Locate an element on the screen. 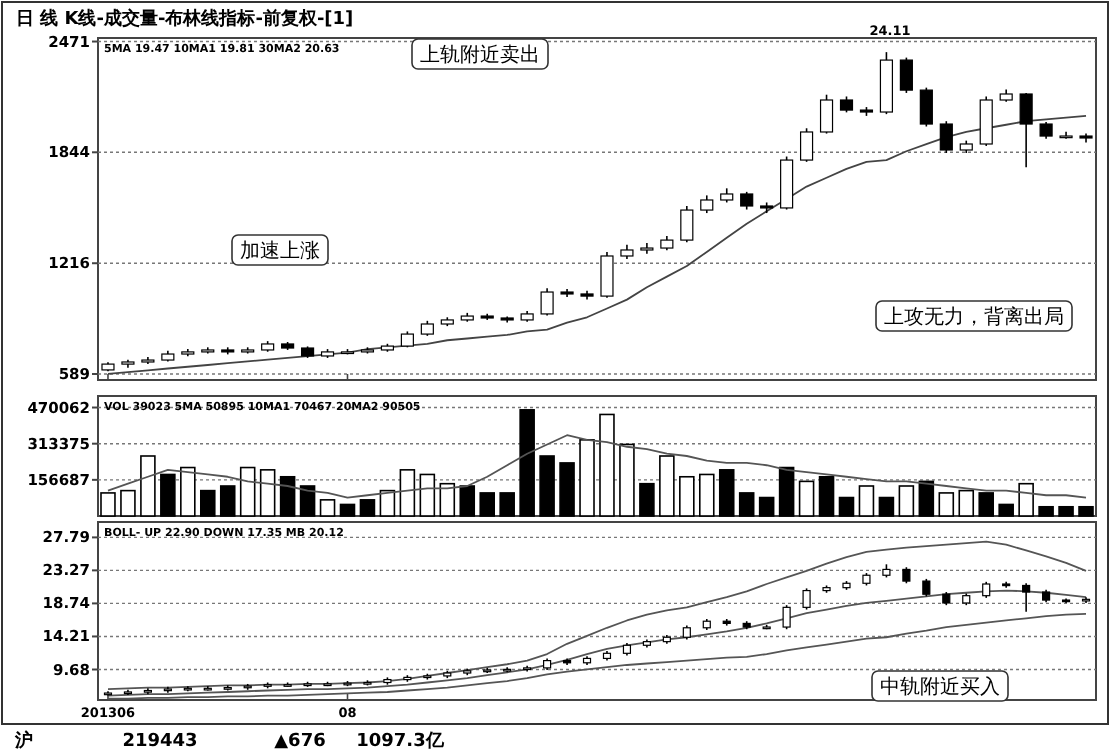 Image resolution: width=1110 pixels, height=752 pixels. text: 1097.3亿 is located at coordinates (401, 741).